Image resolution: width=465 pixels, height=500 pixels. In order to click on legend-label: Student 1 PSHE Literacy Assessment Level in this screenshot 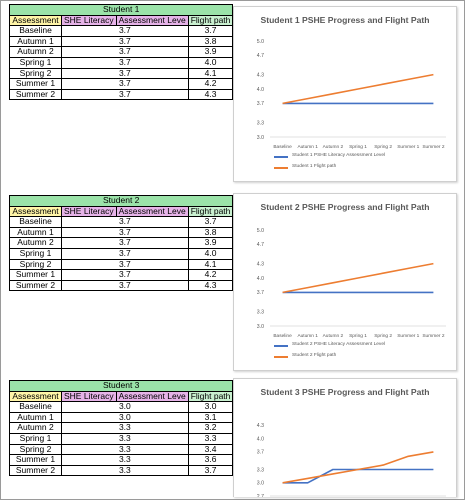, I will do `click(339, 155)`.